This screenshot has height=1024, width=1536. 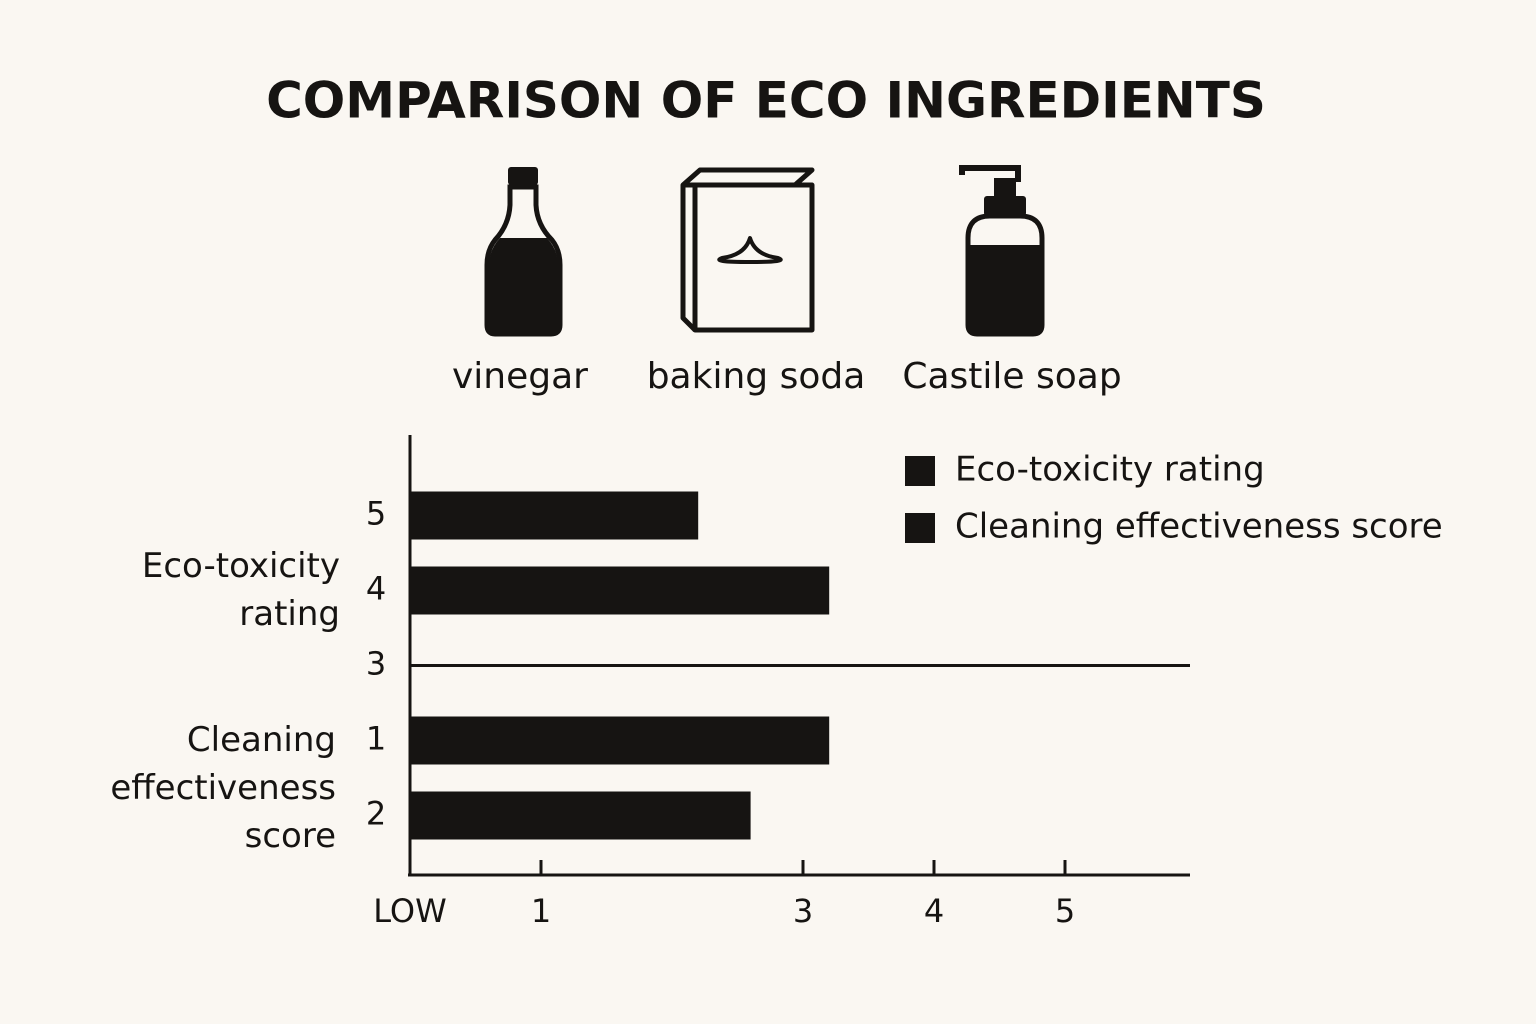 I want to click on y-tick-label: 2, so click(x=376, y=814).